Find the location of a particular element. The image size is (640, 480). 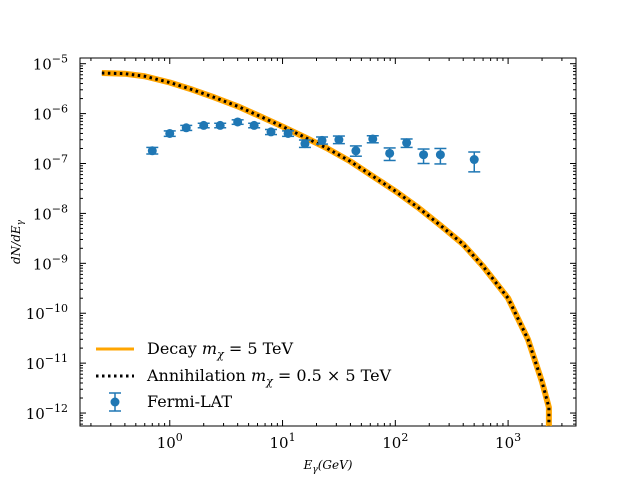

x-label-sub: γ is located at coordinates (315, 470).